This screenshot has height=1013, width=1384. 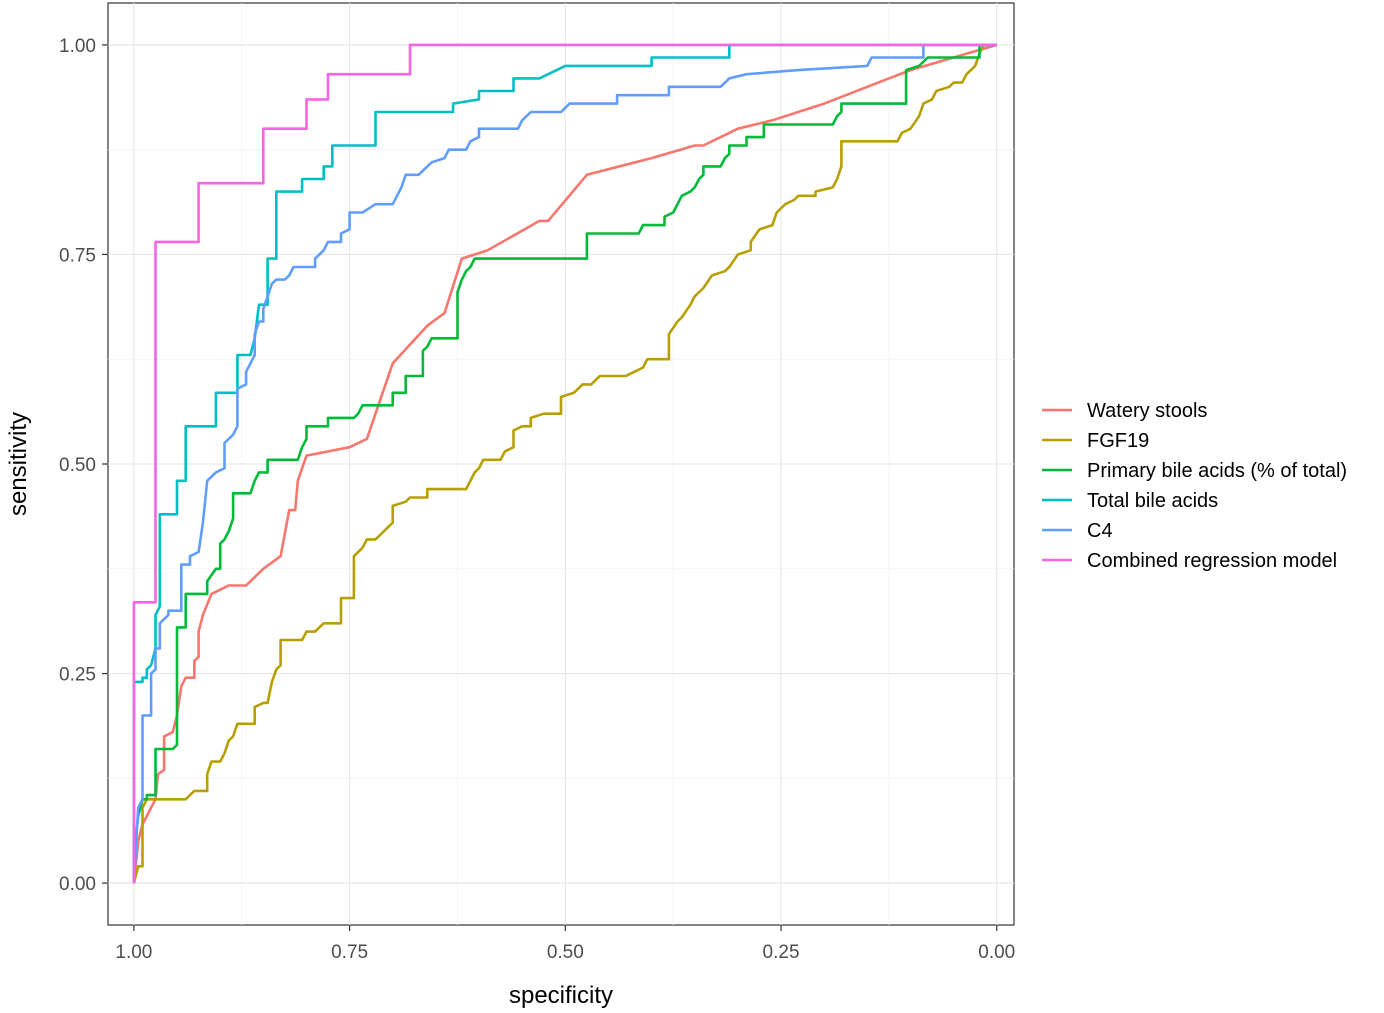 I want to click on x-tick-label: 0.25, so click(x=781, y=952).